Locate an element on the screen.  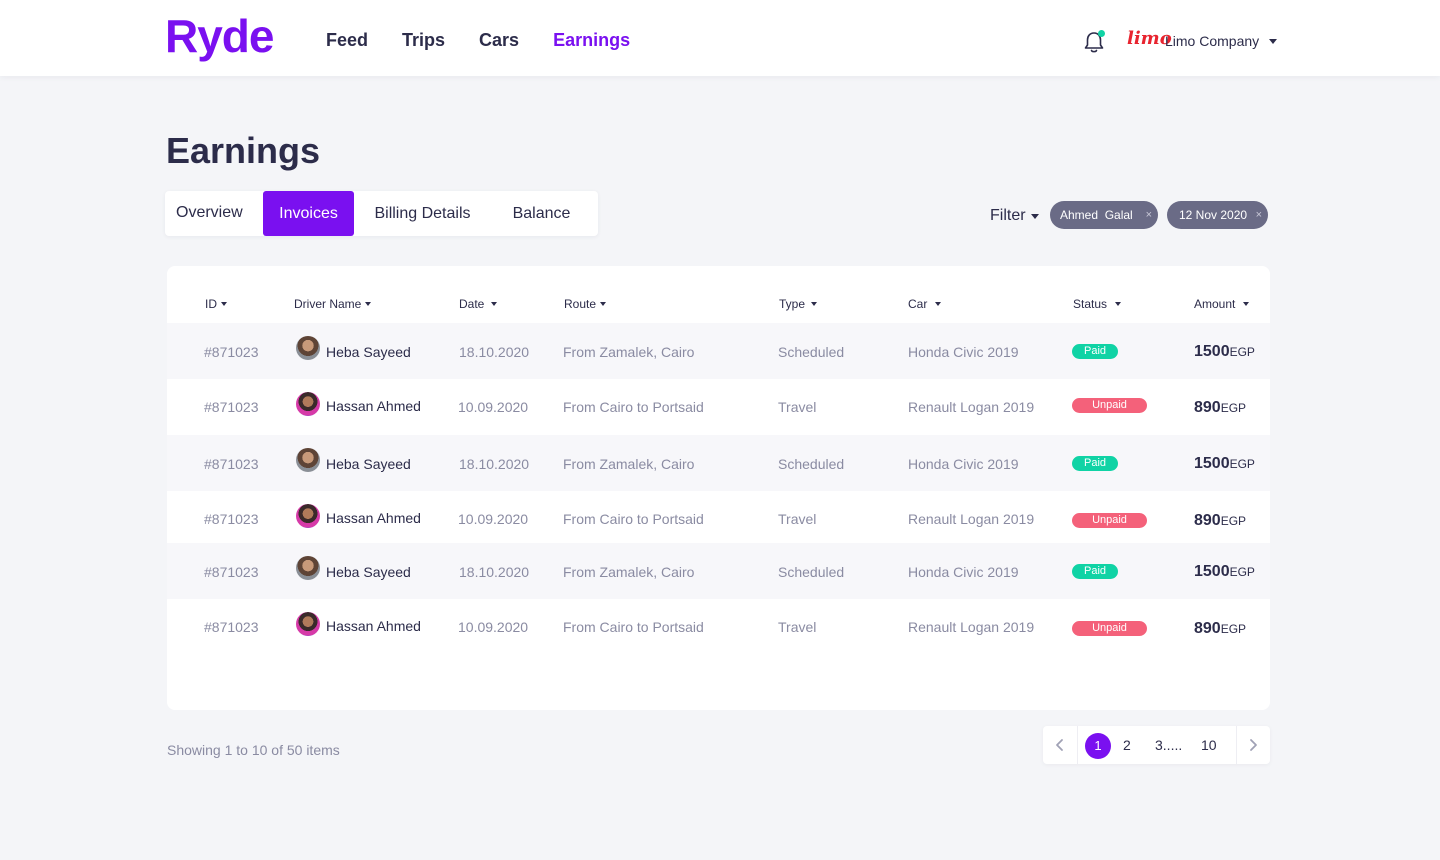
tab-billing-details: Billing Details is located at coordinates (422, 213).